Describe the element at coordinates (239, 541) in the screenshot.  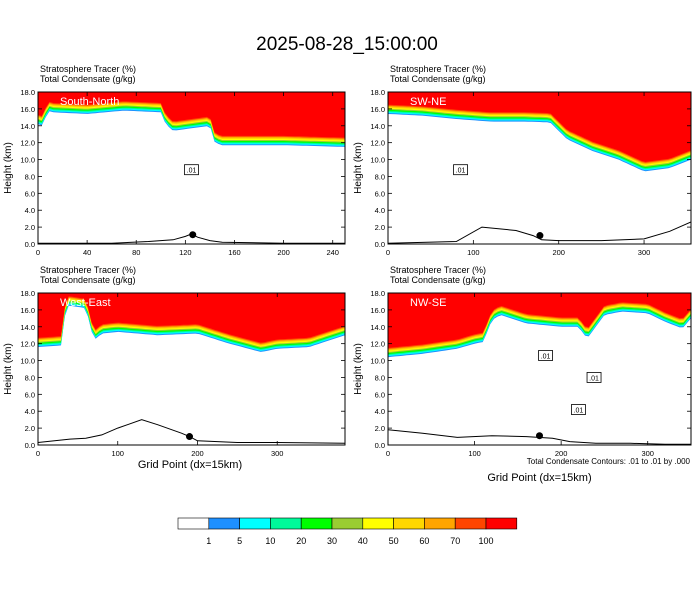
I see `legend-label: 5` at that location.